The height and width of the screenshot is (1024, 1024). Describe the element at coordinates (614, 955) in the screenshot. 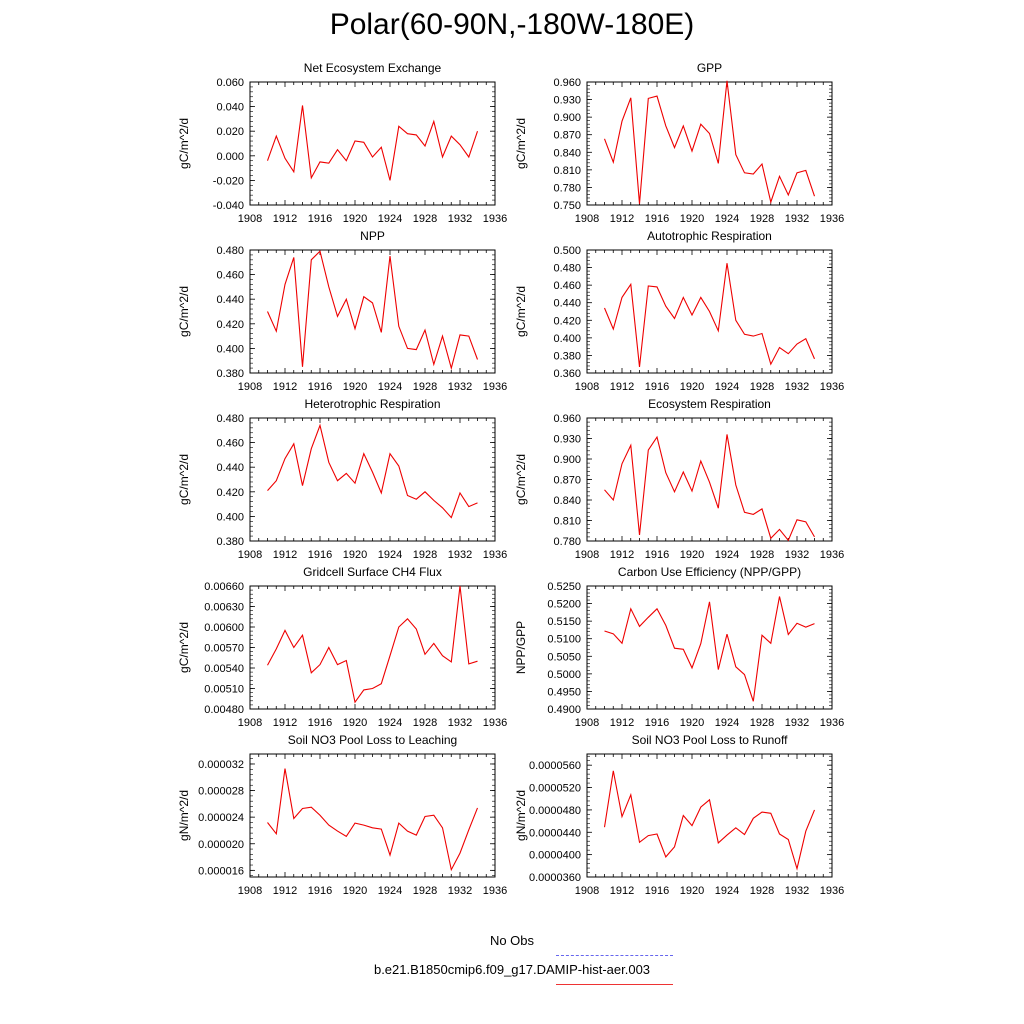

I see `legend-obs-line` at that location.